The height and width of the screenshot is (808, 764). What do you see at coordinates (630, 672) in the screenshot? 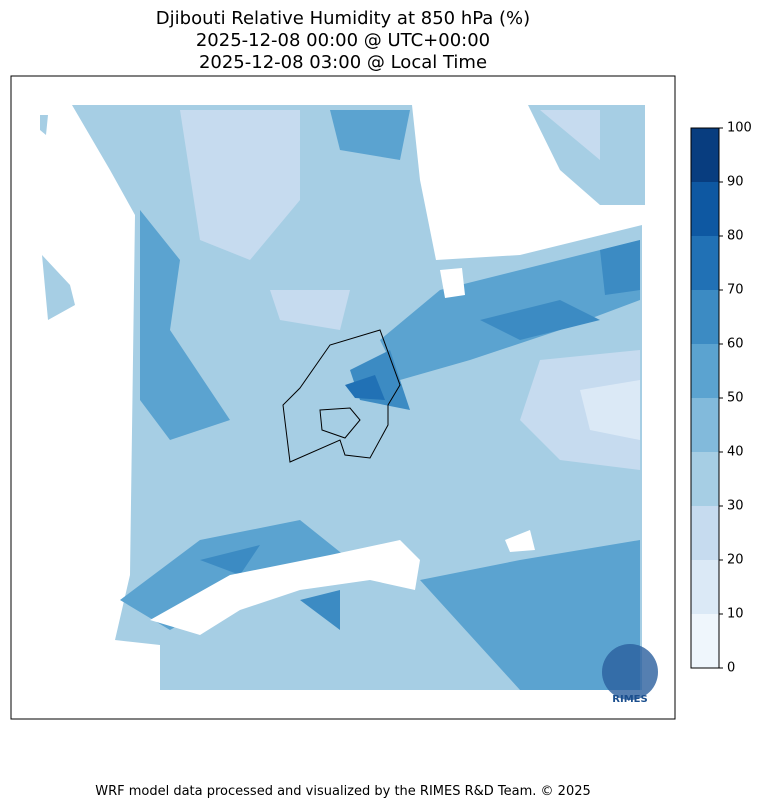
I see `logo-icon` at bounding box center [630, 672].